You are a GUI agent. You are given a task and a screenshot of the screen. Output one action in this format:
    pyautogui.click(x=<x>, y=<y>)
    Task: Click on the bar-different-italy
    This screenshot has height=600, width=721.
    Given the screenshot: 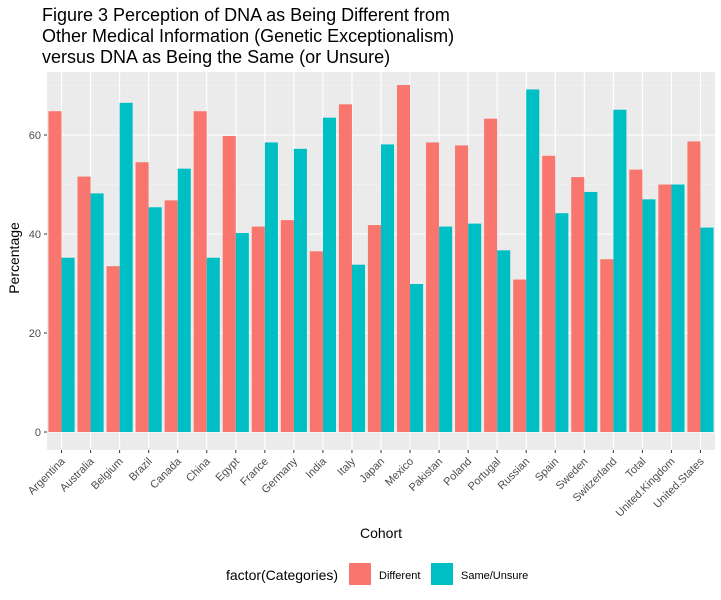 What is the action you would take?
    pyautogui.click(x=345, y=268)
    